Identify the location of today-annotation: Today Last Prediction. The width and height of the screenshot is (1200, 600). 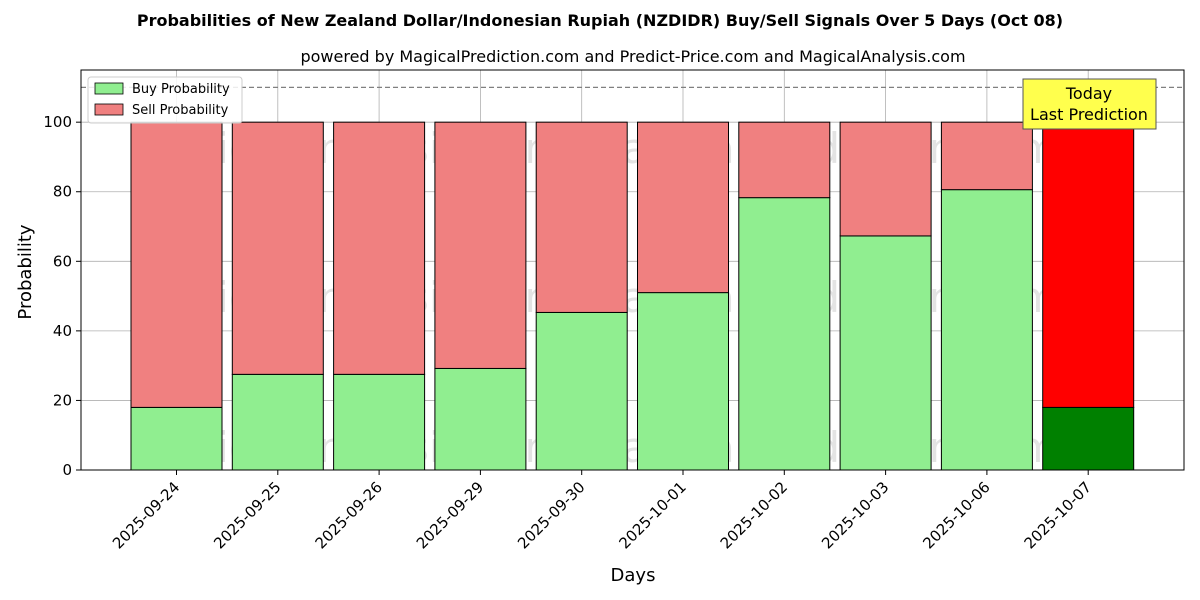
(1089, 104).